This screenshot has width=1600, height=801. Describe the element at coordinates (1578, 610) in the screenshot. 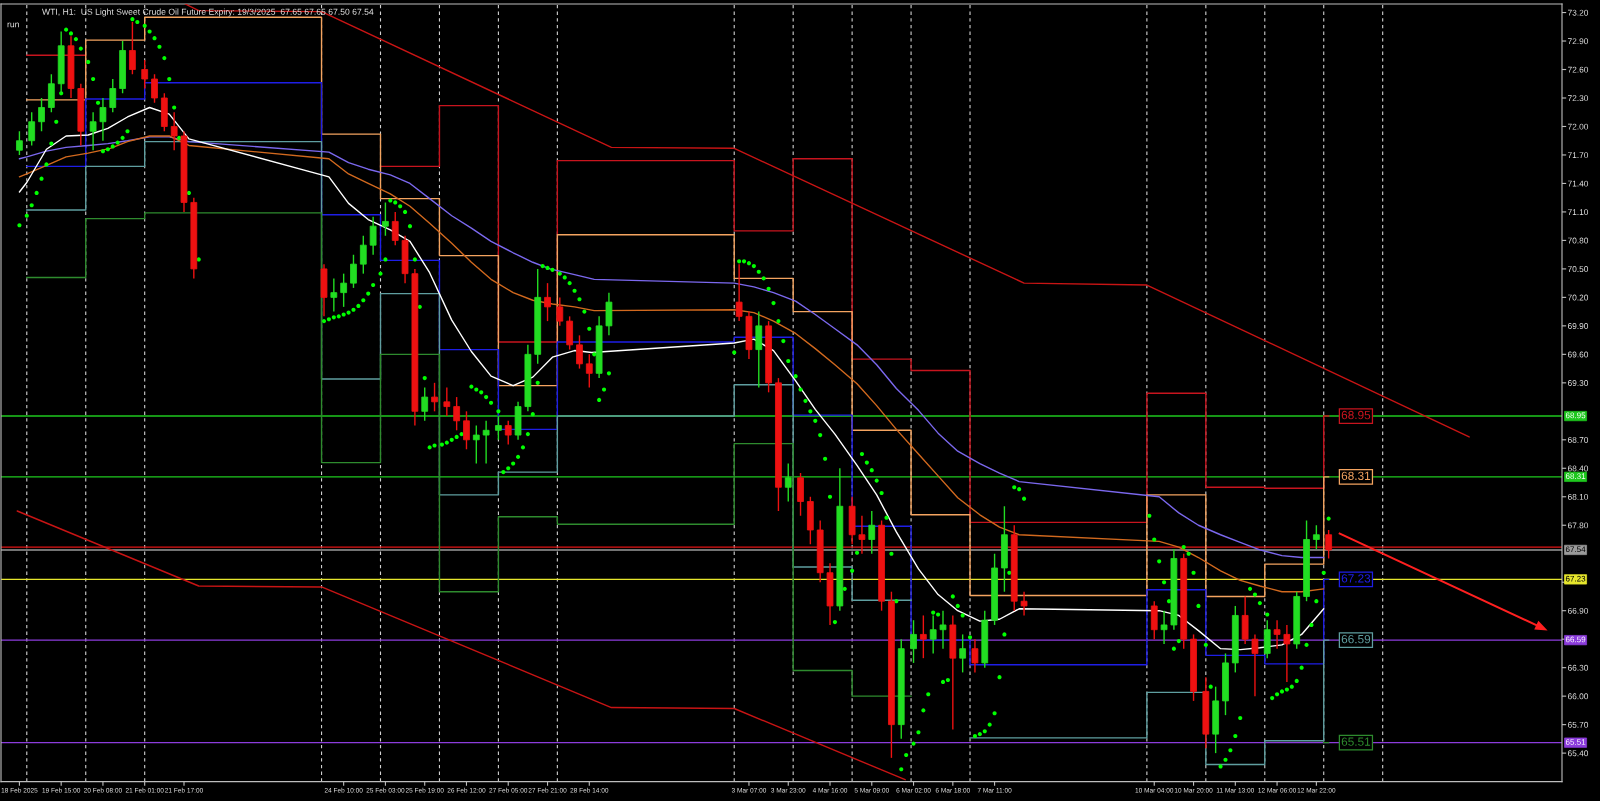

I see `y-tick-label: 66.90` at that location.